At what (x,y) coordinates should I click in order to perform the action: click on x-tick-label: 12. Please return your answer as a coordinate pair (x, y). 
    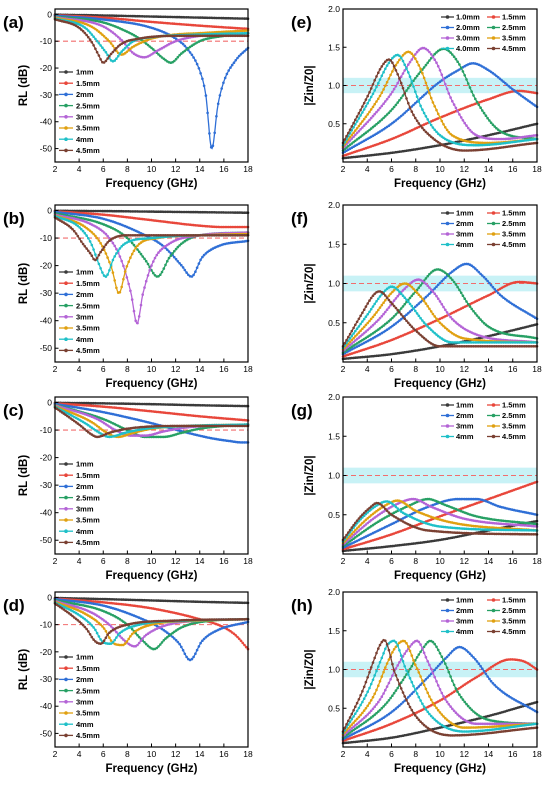
    Looking at the image, I should click on (176, 561).